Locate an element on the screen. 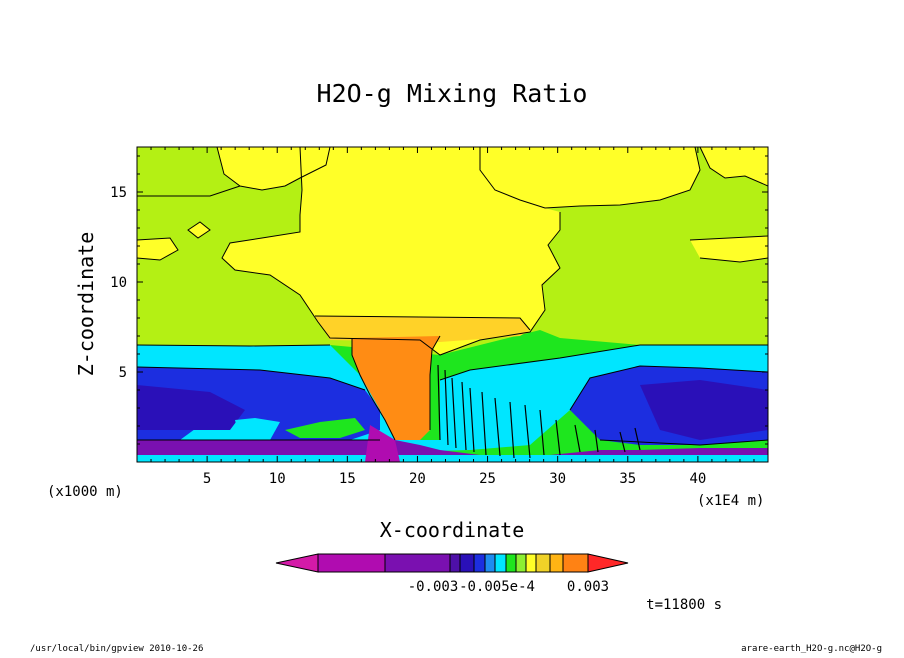 This screenshot has height=658, width=904. footer-right: arare-earth_H2O-g.nc@H2O-g is located at coordinates (811, 649).